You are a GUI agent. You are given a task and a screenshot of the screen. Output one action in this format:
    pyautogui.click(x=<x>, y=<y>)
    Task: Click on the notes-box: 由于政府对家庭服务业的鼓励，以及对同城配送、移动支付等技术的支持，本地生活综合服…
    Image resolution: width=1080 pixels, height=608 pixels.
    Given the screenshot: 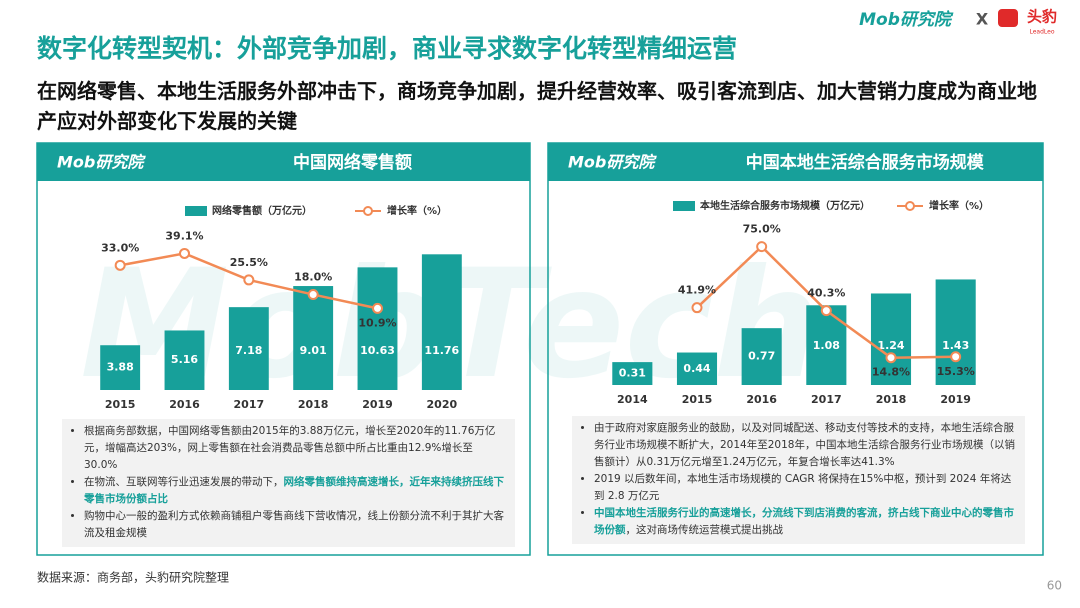 What is the action you would take?
    pyautogui.click(x=798, y=480)
    